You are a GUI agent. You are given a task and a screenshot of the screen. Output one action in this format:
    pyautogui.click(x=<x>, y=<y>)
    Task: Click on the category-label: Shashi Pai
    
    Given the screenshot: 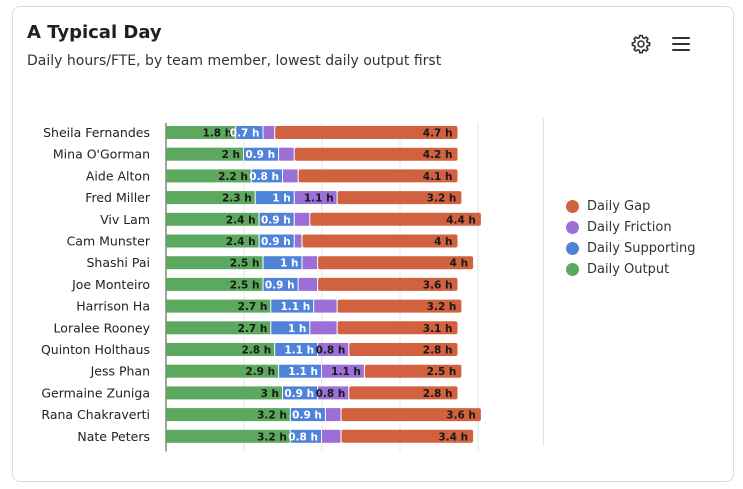 What is the action you would take?
    pyautogui.click(x=118, y=262)
    